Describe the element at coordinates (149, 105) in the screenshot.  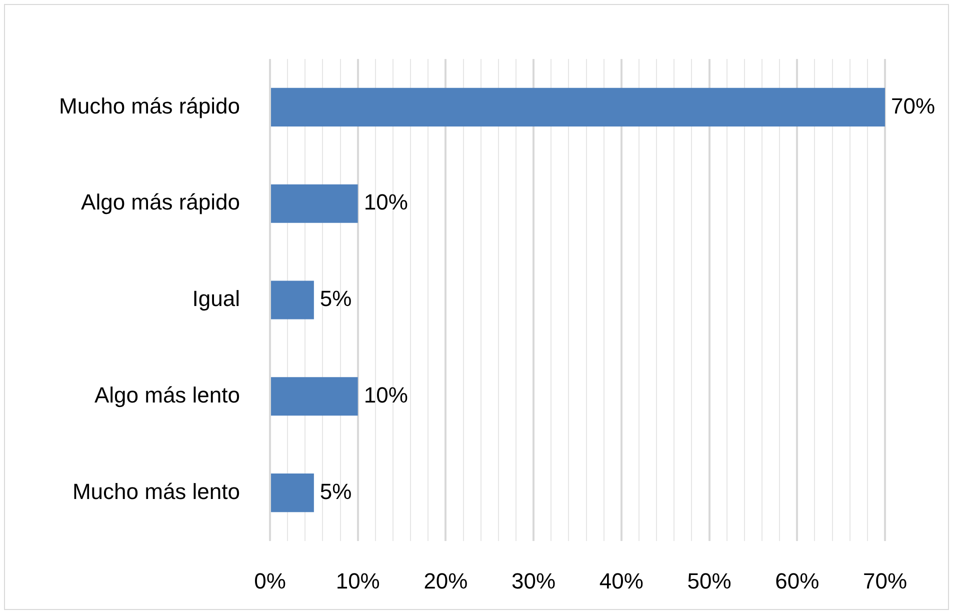
I see `y-tick-label: Mucho más rápido` at that location.